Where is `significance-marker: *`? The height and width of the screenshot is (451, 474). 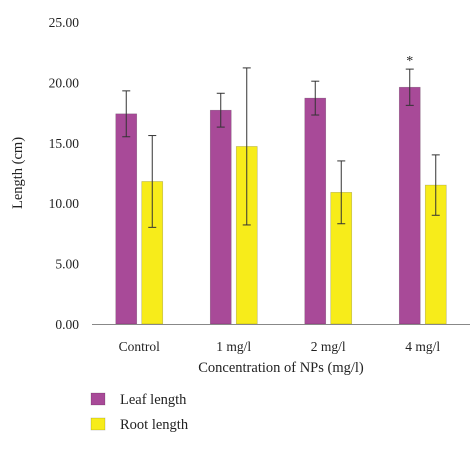
significance-marker: * is located at coordinates (409, 61).